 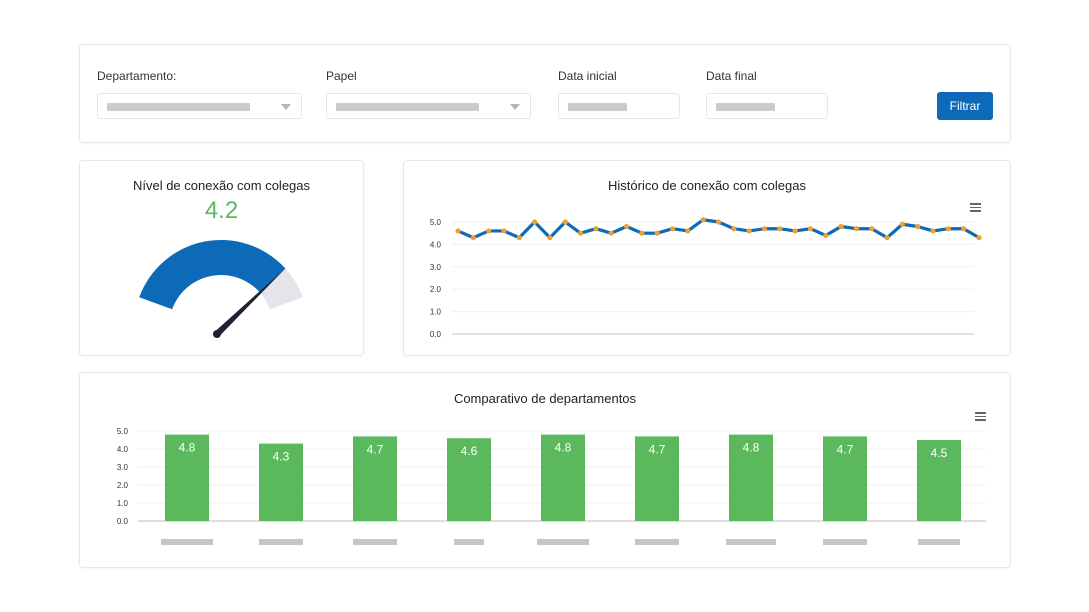 I want to click on gauge-value: 4.2, so click(x=221, y=210).